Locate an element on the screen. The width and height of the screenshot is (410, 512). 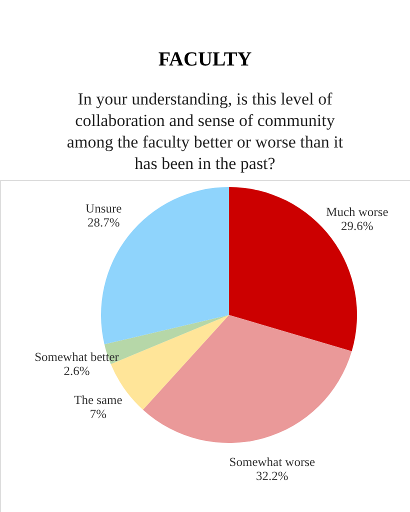
chart-title: FACULTY is located at coordinates (205, 59).